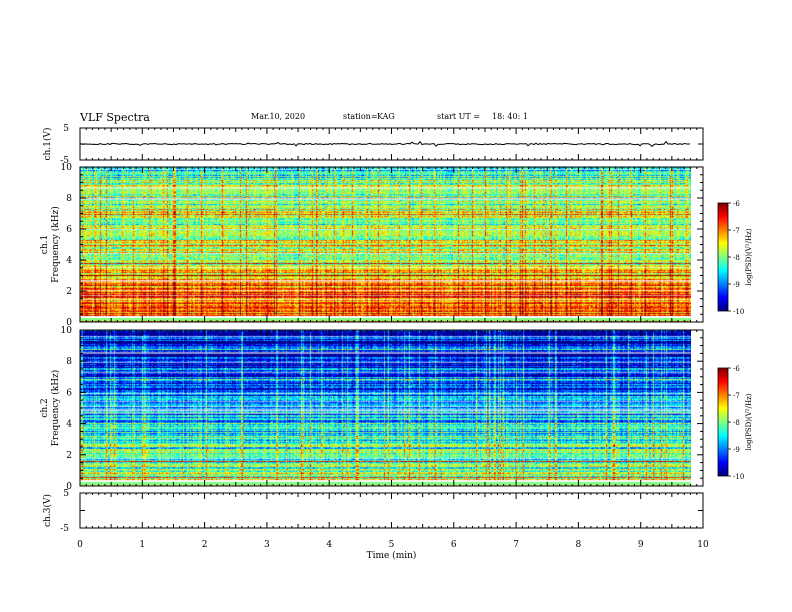 This screenshot has width=792, height=612. What do you see at coordinates (67, 168) in the screenshot?
I see `panel1-ytick-label-10: 10` at bounding box center [67, 168].